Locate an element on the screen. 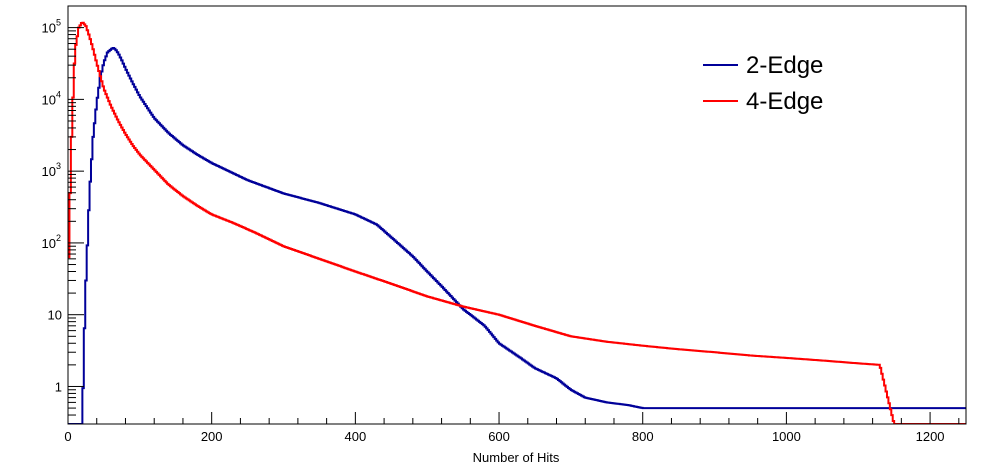 This screenshot has height=472, width=996. y-tick-label: 1 is located at coordinates (58, 386).